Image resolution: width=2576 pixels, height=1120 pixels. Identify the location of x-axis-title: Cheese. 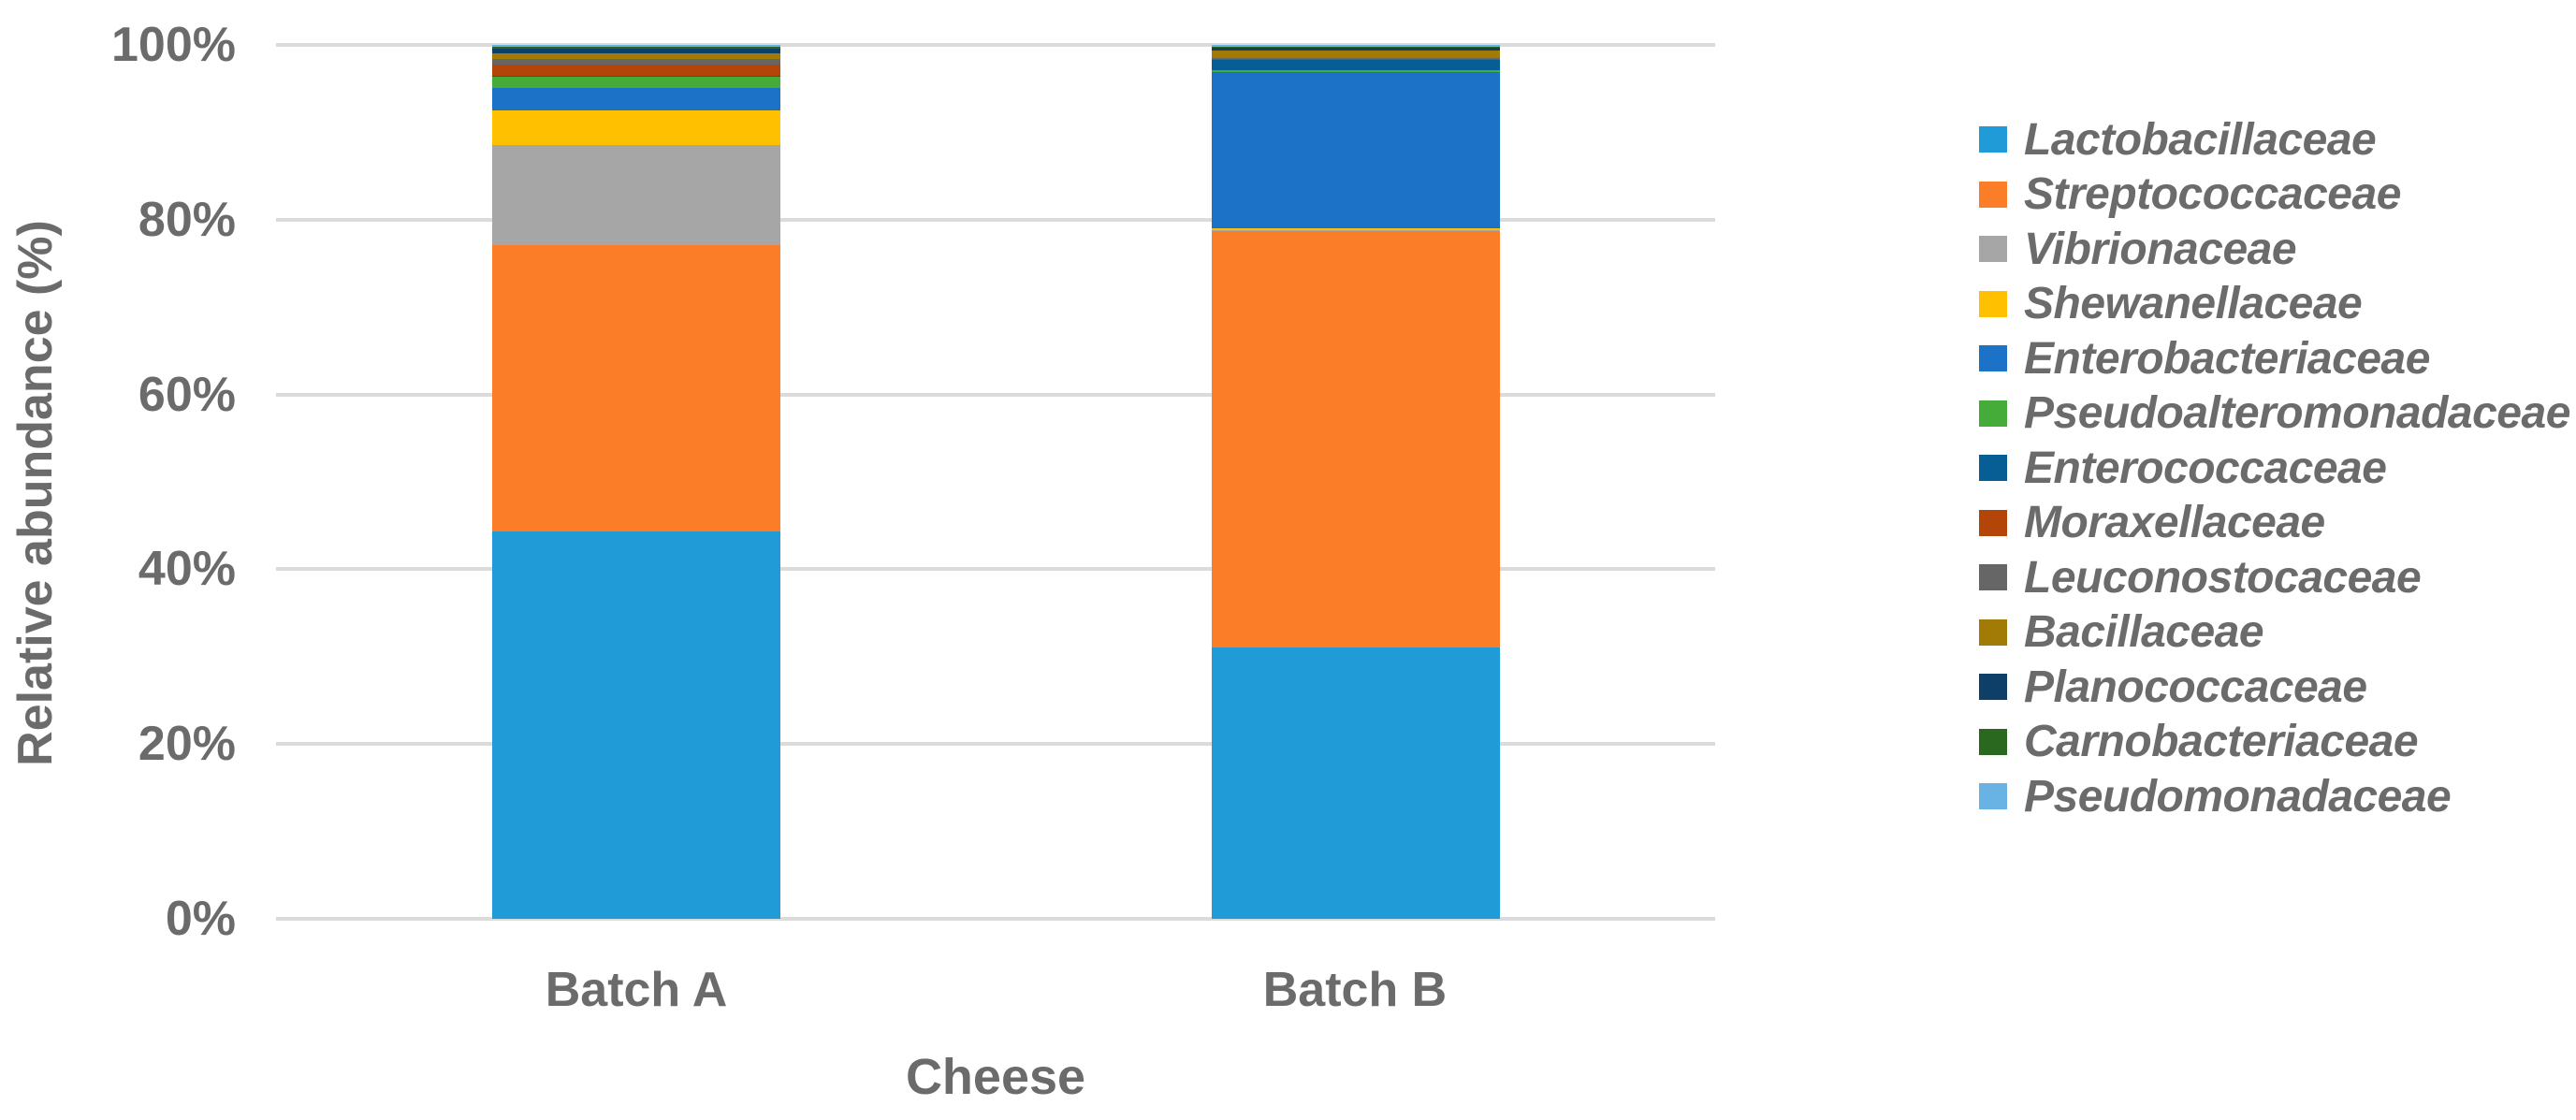
(995, 1077).